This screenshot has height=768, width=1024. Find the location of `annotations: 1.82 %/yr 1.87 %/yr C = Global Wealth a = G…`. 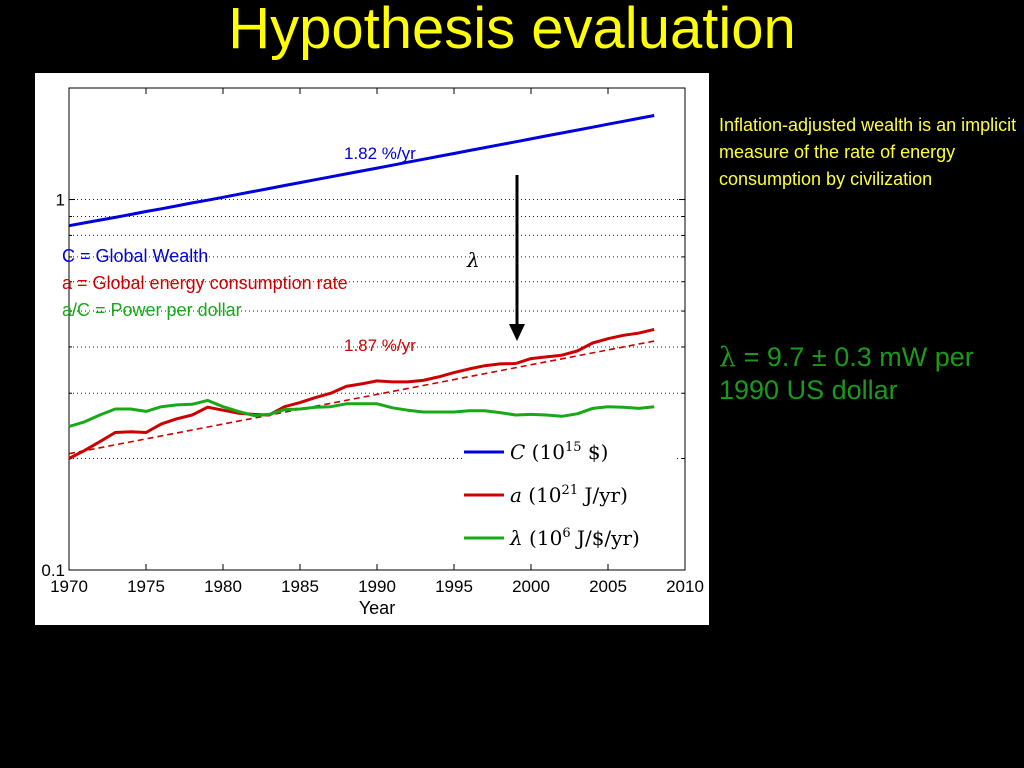

annotations: 1.82 %/yr 1.87 %/yr C = Global Wealth a = G… is located at coordinates (293, 249).